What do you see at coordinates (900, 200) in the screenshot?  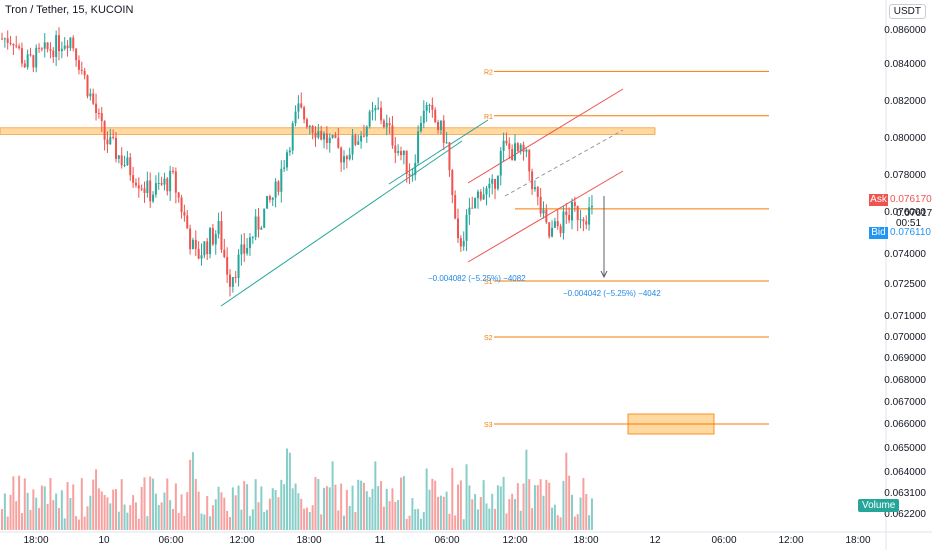 I see `ask-price-tag: Ask 0.076170` at bounding box center [900, 200].